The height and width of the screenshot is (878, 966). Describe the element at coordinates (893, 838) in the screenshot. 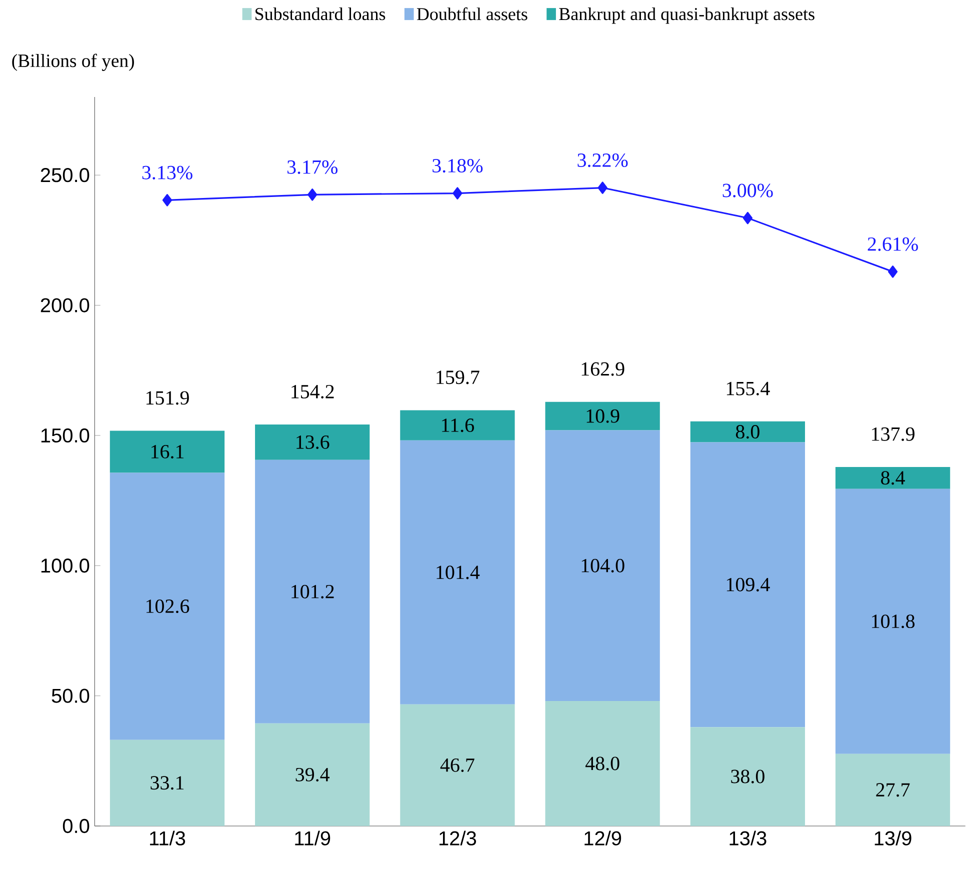

I see `x-tick-label: 13/9` at that location.